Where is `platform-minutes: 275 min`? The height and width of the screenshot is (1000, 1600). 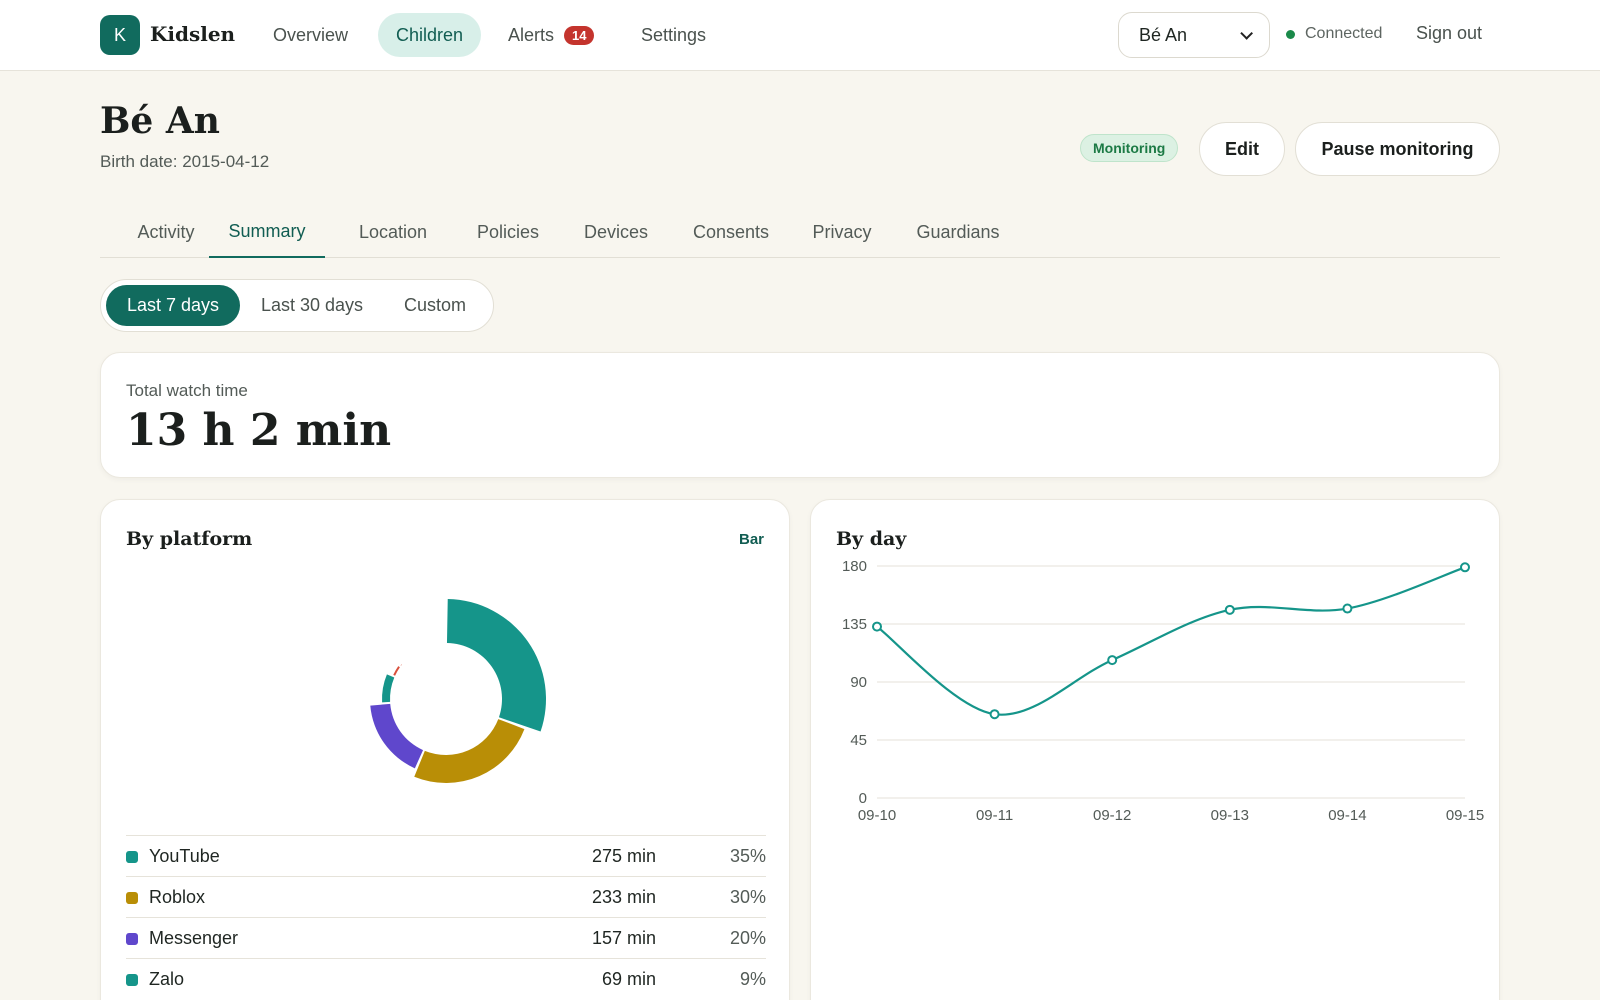 platform-minutes: 275 min is located at coordinates (623, 856).